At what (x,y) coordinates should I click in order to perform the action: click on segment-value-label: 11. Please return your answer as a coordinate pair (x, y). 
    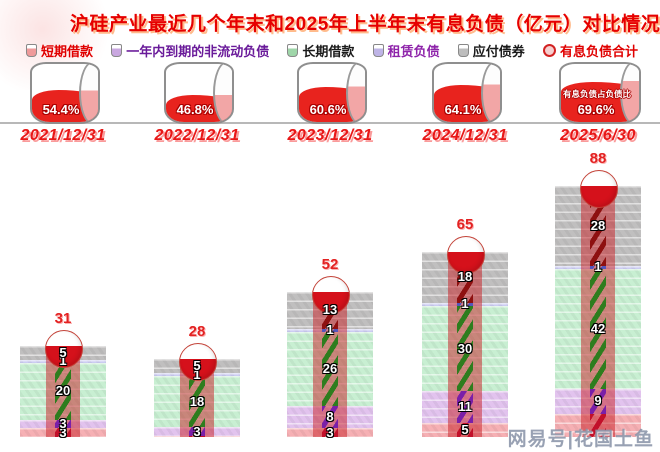
    Looking at the image, I should click on (465, 407).